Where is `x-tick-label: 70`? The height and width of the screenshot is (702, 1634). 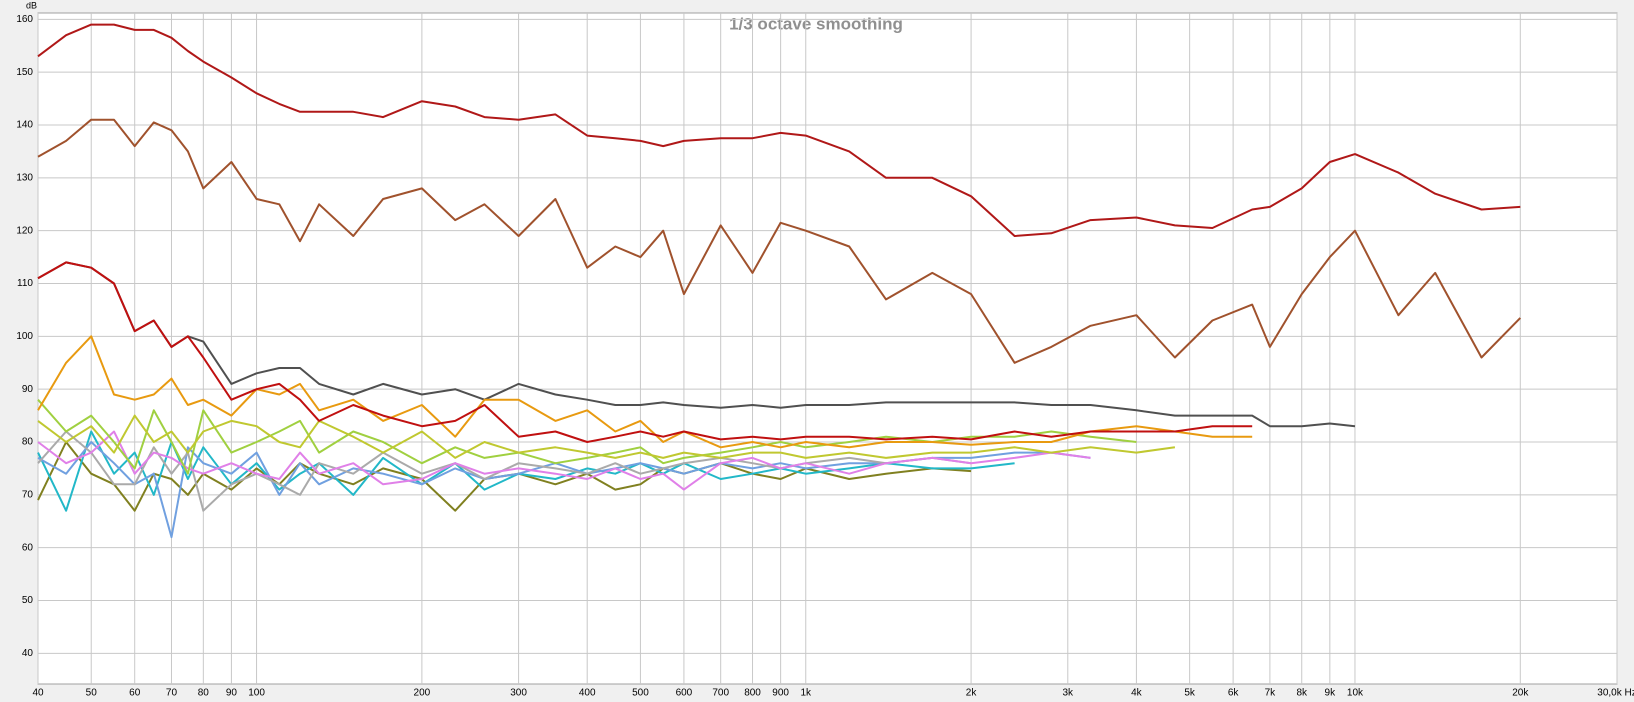
x-tick-label: 70 is located at coordinates (172, 693).